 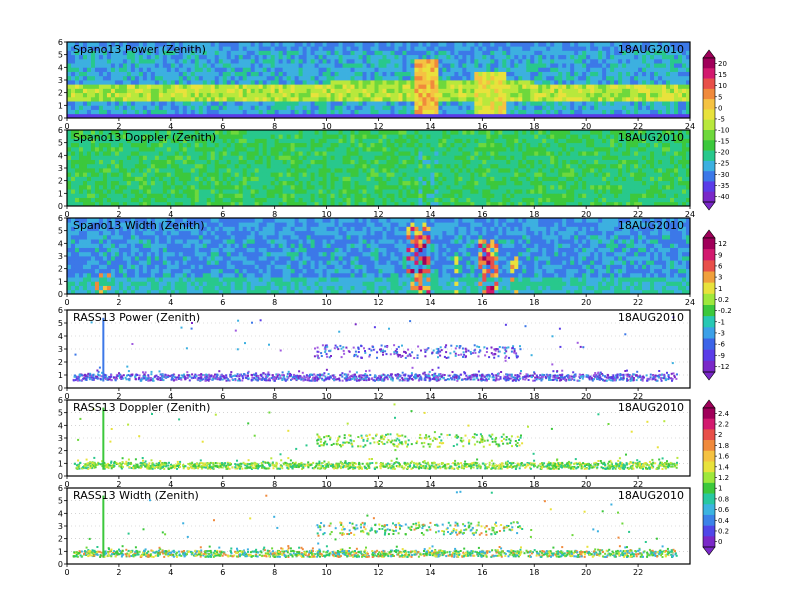 What do you see at coordinates (379, 168) in the screenshot?
I see `heatmap-cells` at bounding box center [379, 168].